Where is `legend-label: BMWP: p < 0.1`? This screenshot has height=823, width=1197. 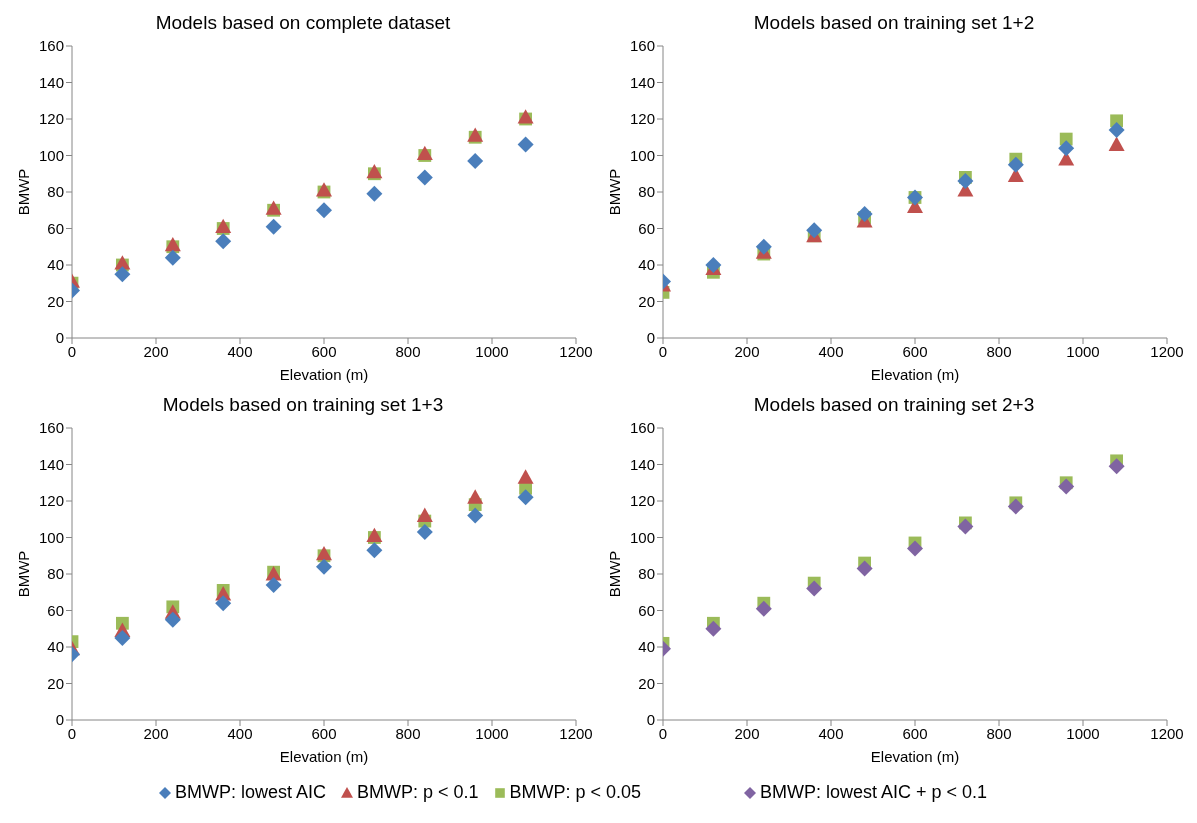
legend-label: BMWP: p < 0.1 is located at coordinates (418, 792).